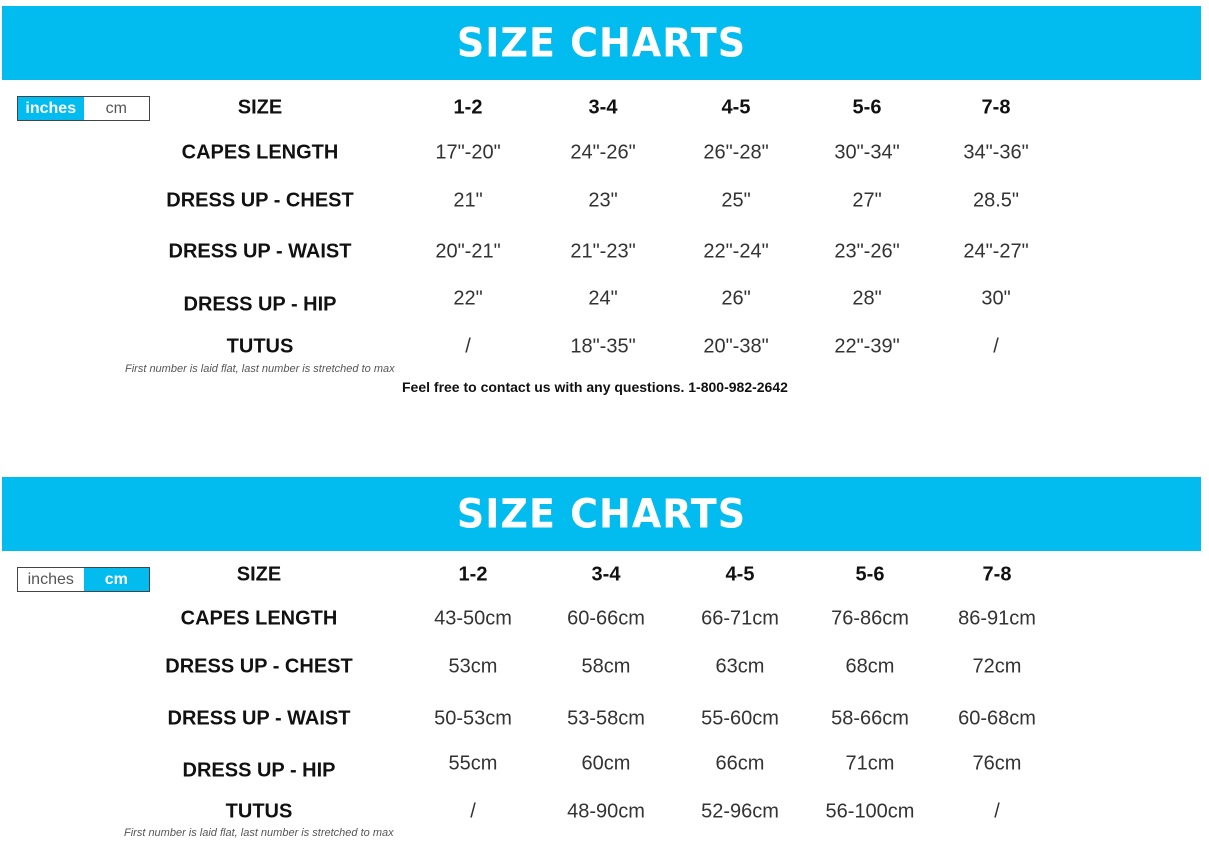 Image resolution: width=1209 pixels, height=847 pixels. I want to click on measurement-value: 48-90cm, so click(606, 811).